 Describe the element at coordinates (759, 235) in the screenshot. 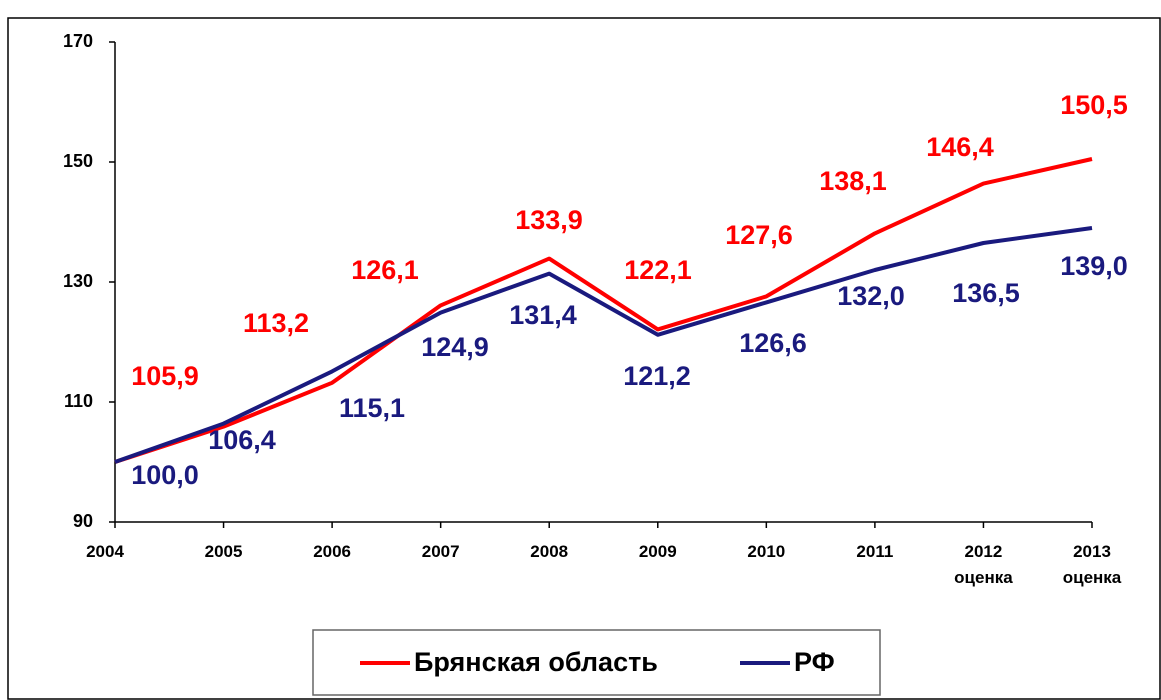

I see `data-label: 127,6` at that location.